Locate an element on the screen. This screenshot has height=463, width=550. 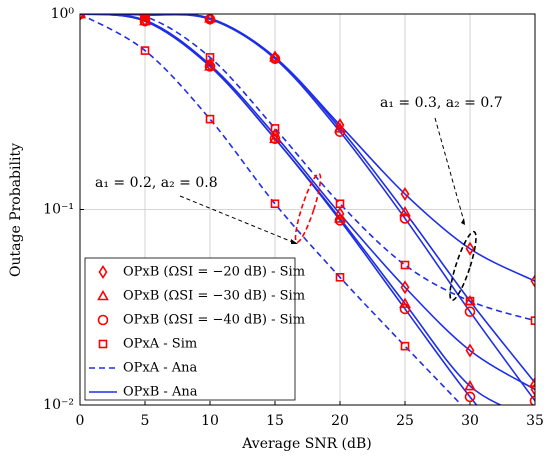
legend-label: OPxB (ΩSI = −20 dB) - Sim is located at coordinates (214, 272).